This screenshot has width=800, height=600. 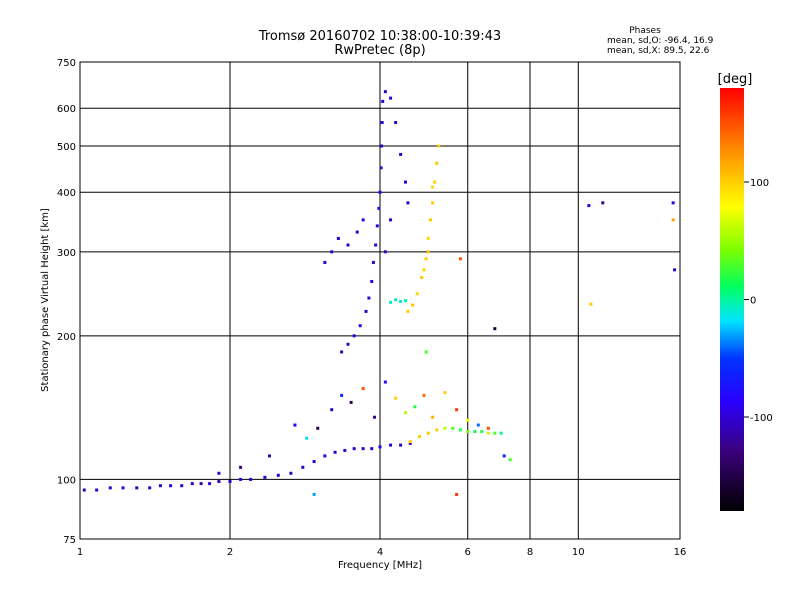 What do you see at coordinates (530, 552) in the screenshot?
I see `x-tick-label: 8` at bounding box center [530, 552].